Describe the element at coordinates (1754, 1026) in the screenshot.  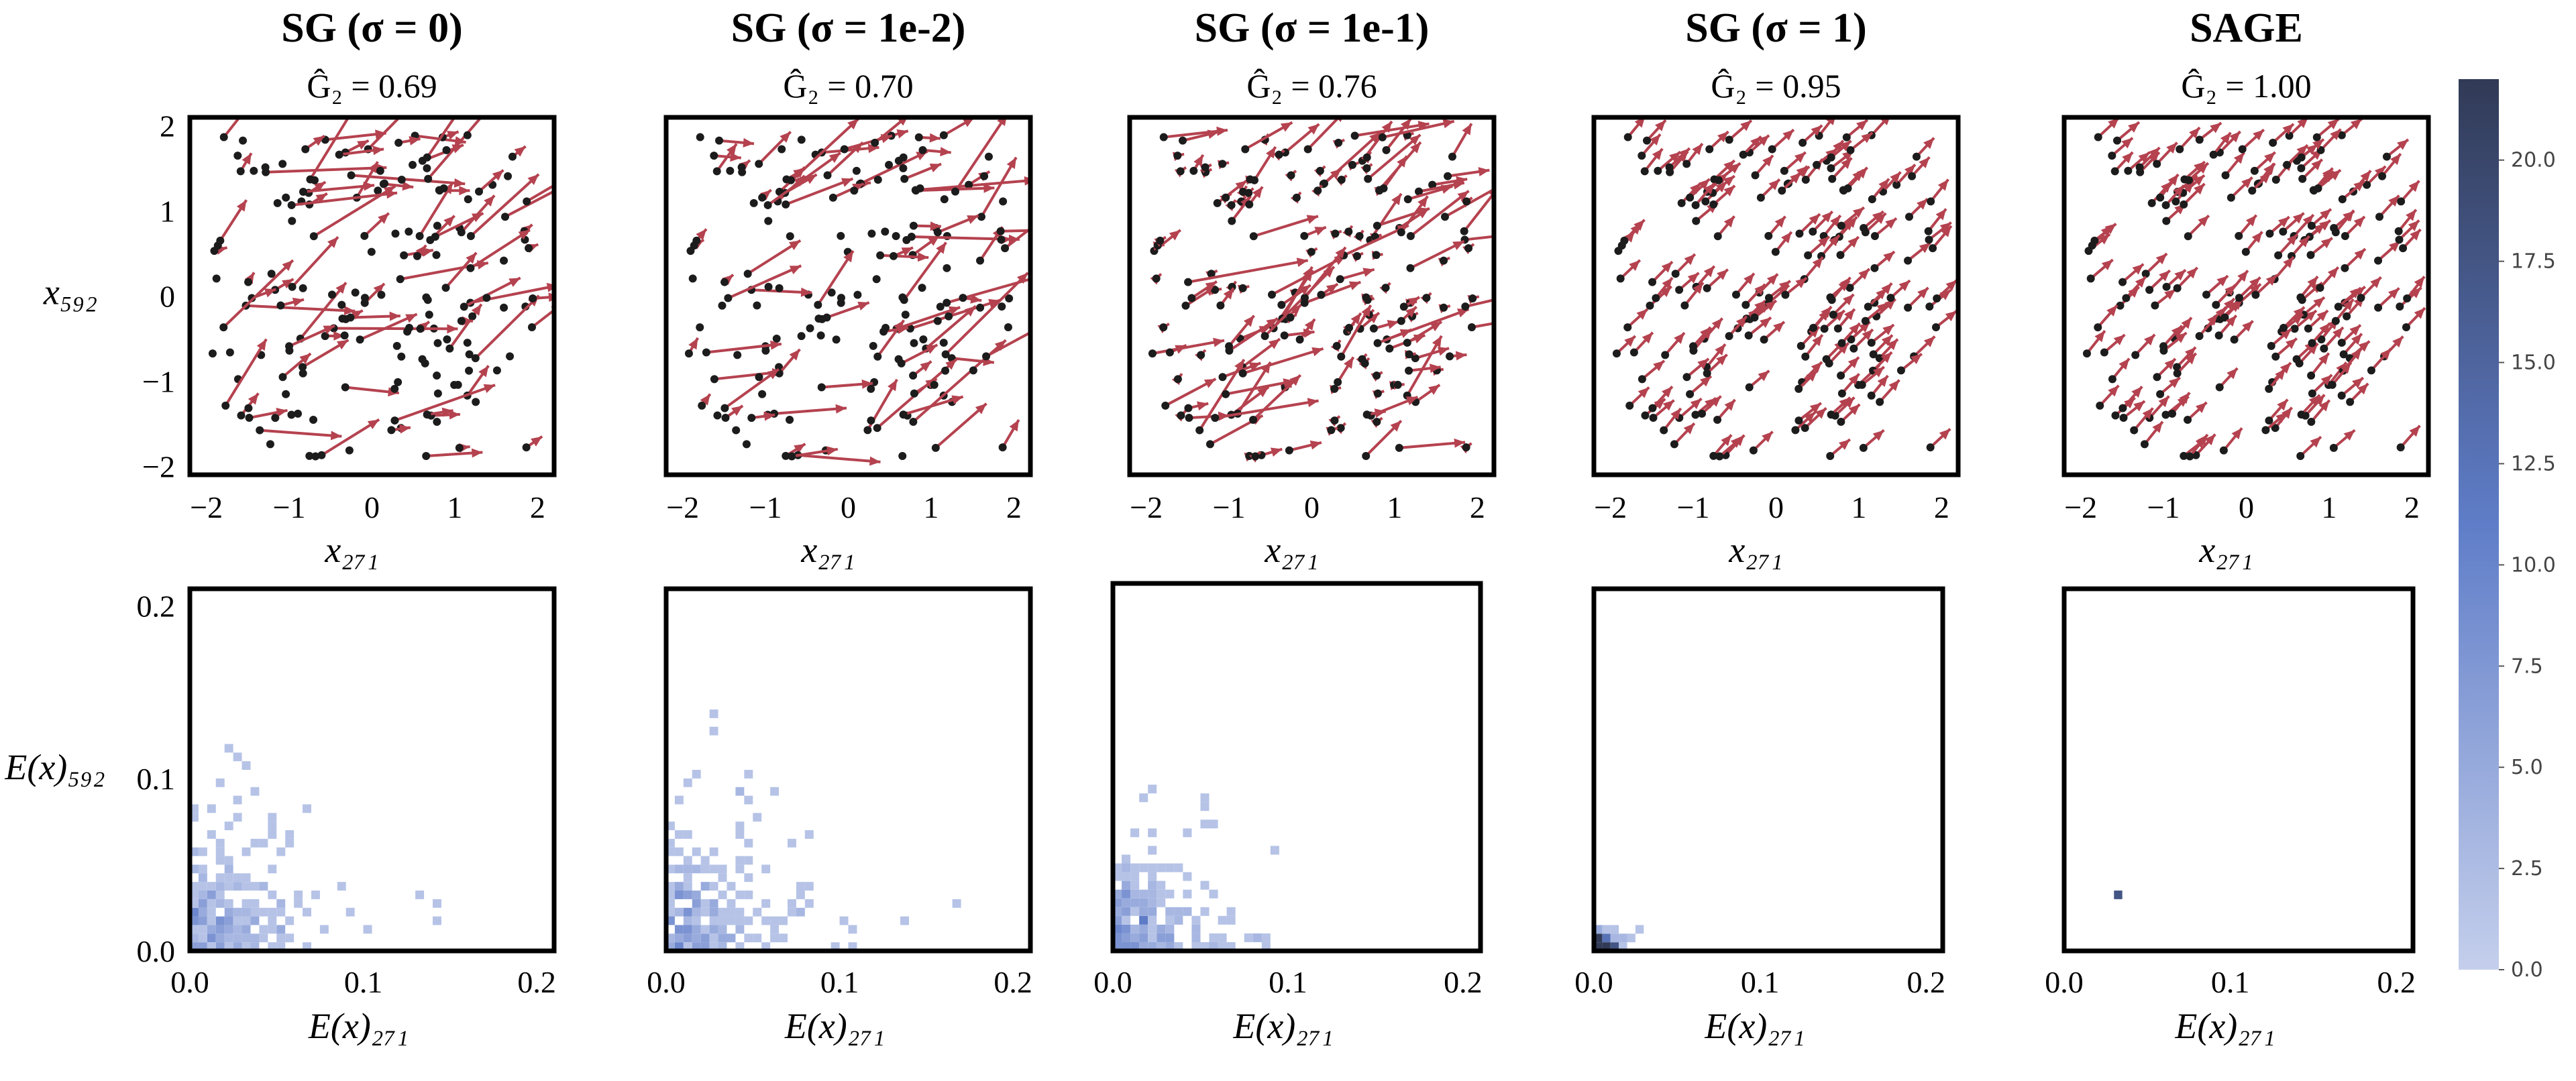
I see `x-axis-label: E(x)₂₇₁` at that location.